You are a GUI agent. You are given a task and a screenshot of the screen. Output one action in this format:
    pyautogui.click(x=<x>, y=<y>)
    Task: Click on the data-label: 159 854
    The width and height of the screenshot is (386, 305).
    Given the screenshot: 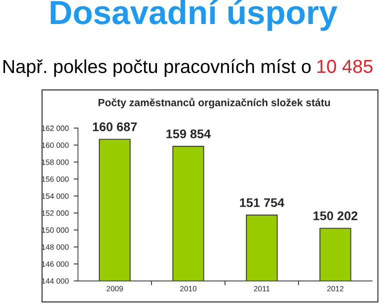 What is the action you would take?
    pyautogui.click(x=188, y=133)
    